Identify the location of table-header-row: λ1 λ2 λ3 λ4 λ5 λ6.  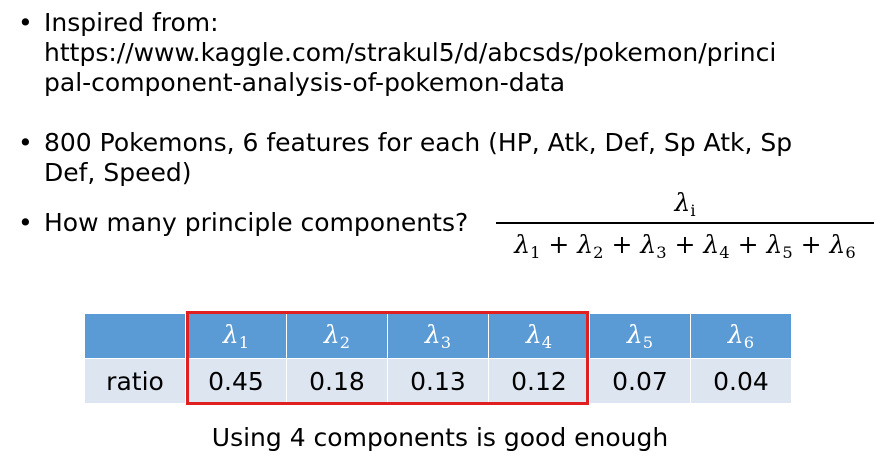
(438, 336).